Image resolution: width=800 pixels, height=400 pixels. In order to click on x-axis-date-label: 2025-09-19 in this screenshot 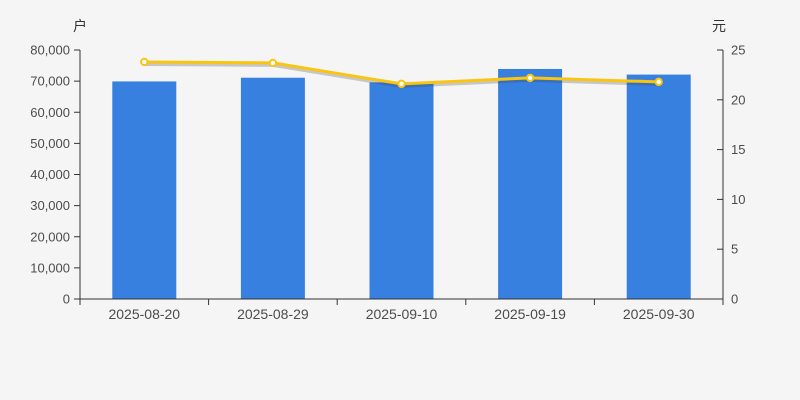, I will do `click(530, 314)`.